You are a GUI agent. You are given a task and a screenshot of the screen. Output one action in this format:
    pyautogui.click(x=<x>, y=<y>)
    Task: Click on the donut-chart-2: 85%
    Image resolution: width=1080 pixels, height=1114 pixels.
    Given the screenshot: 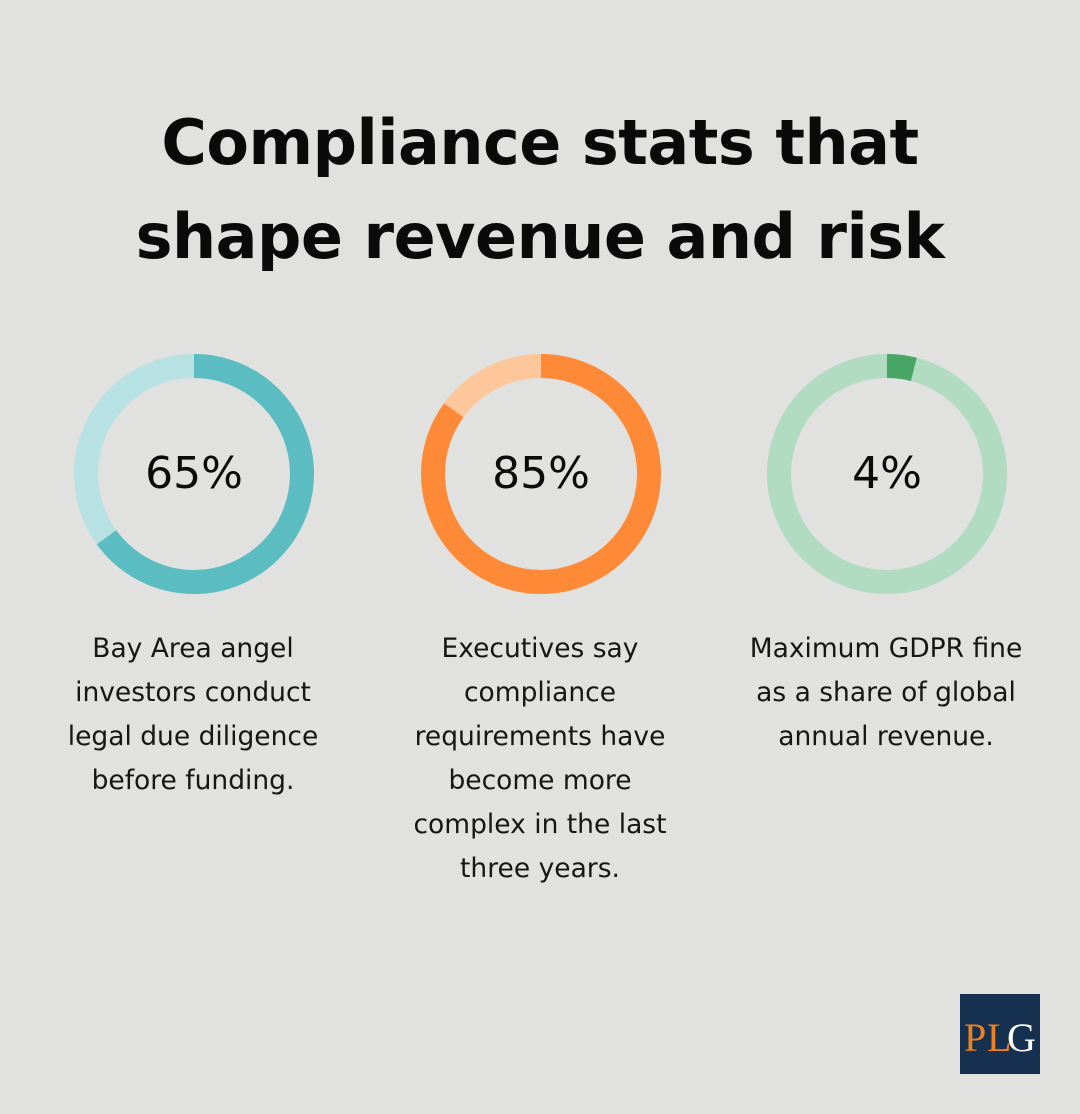 What is the action you would take?
    pyautogui.click(x=541, y=474)
    